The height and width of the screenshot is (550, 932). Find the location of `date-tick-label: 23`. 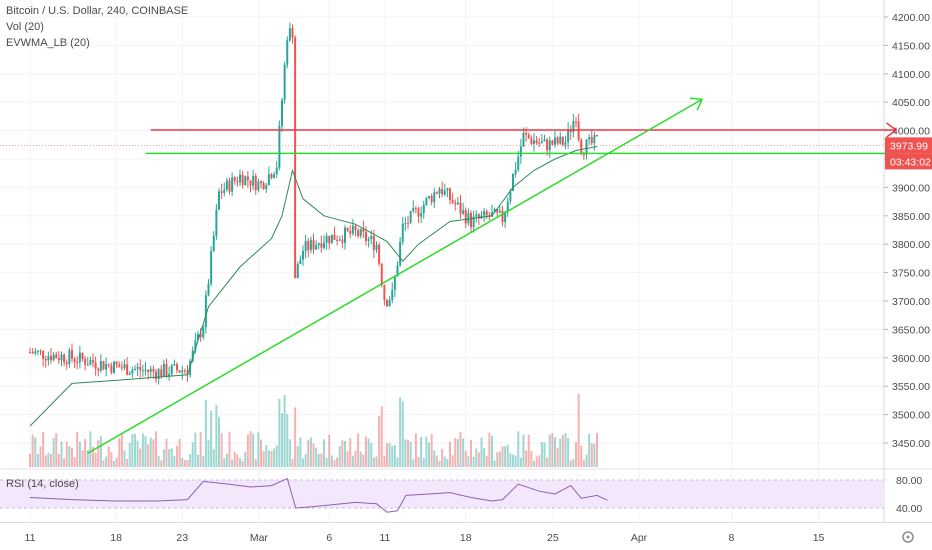

date-tick-label: 23 is located at coordinates (182, 538).